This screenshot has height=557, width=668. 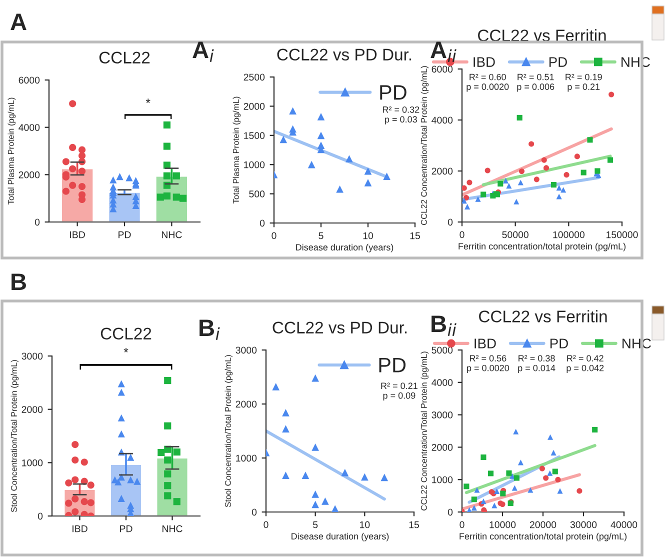 What do you see at coordinates (442, 382) in the screenshot?
I see `y-tick-label: 4000` at bounding box center [442, 382].